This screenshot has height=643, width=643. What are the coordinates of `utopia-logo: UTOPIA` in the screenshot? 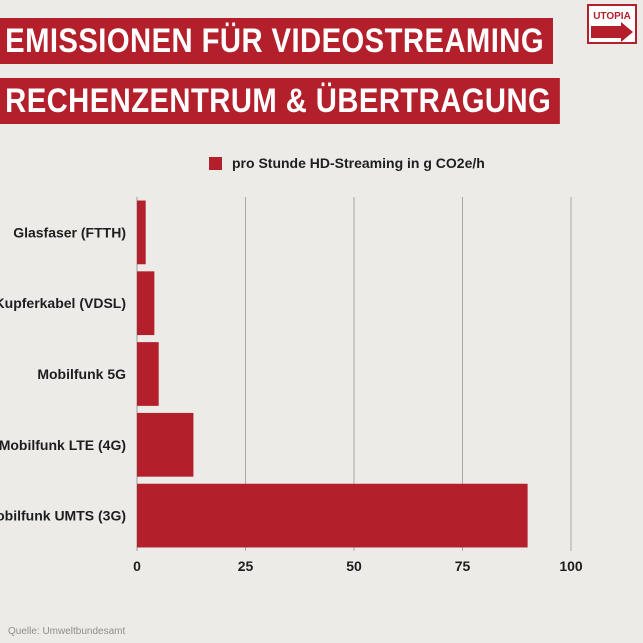 It's located at (612, 24).